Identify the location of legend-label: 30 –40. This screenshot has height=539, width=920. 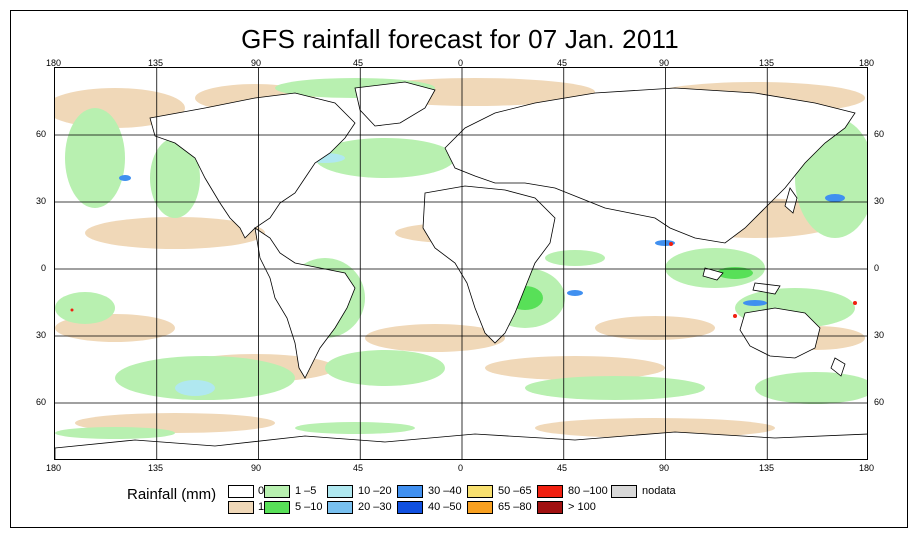
(445, 491).